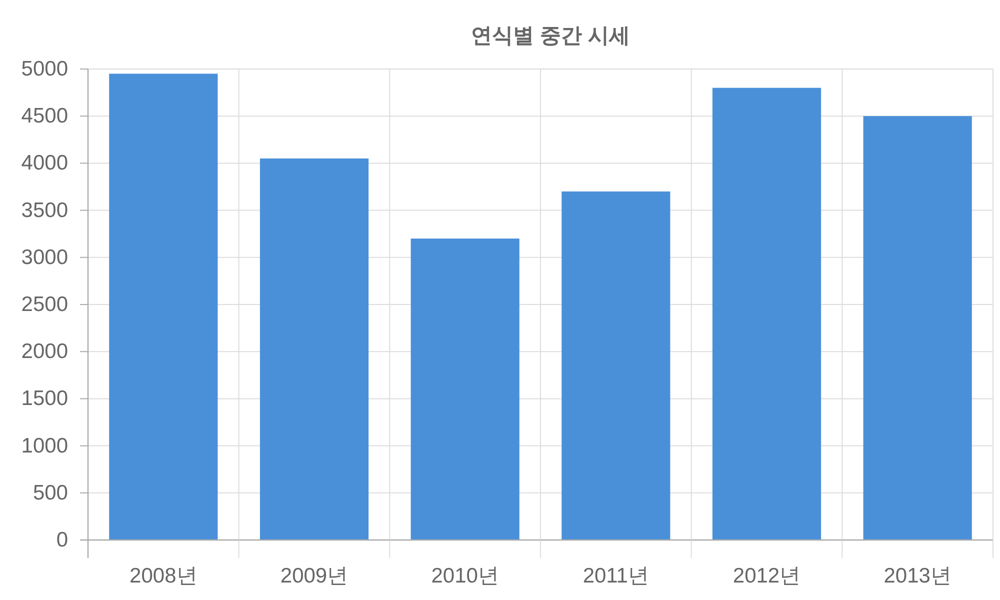  Describe the element at coordinates (314, 576) in the screenshot. I see `x-tick-label: 2009년` at that location.